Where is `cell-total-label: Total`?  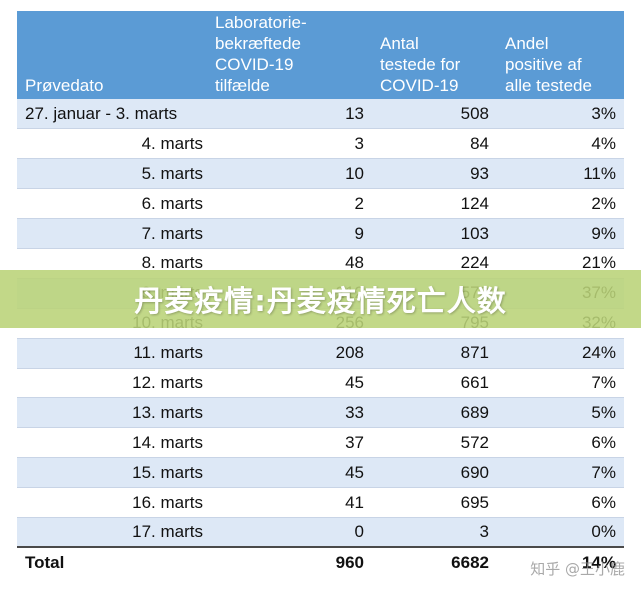 cell-total-label: Total is located at coordinates (112, 562).